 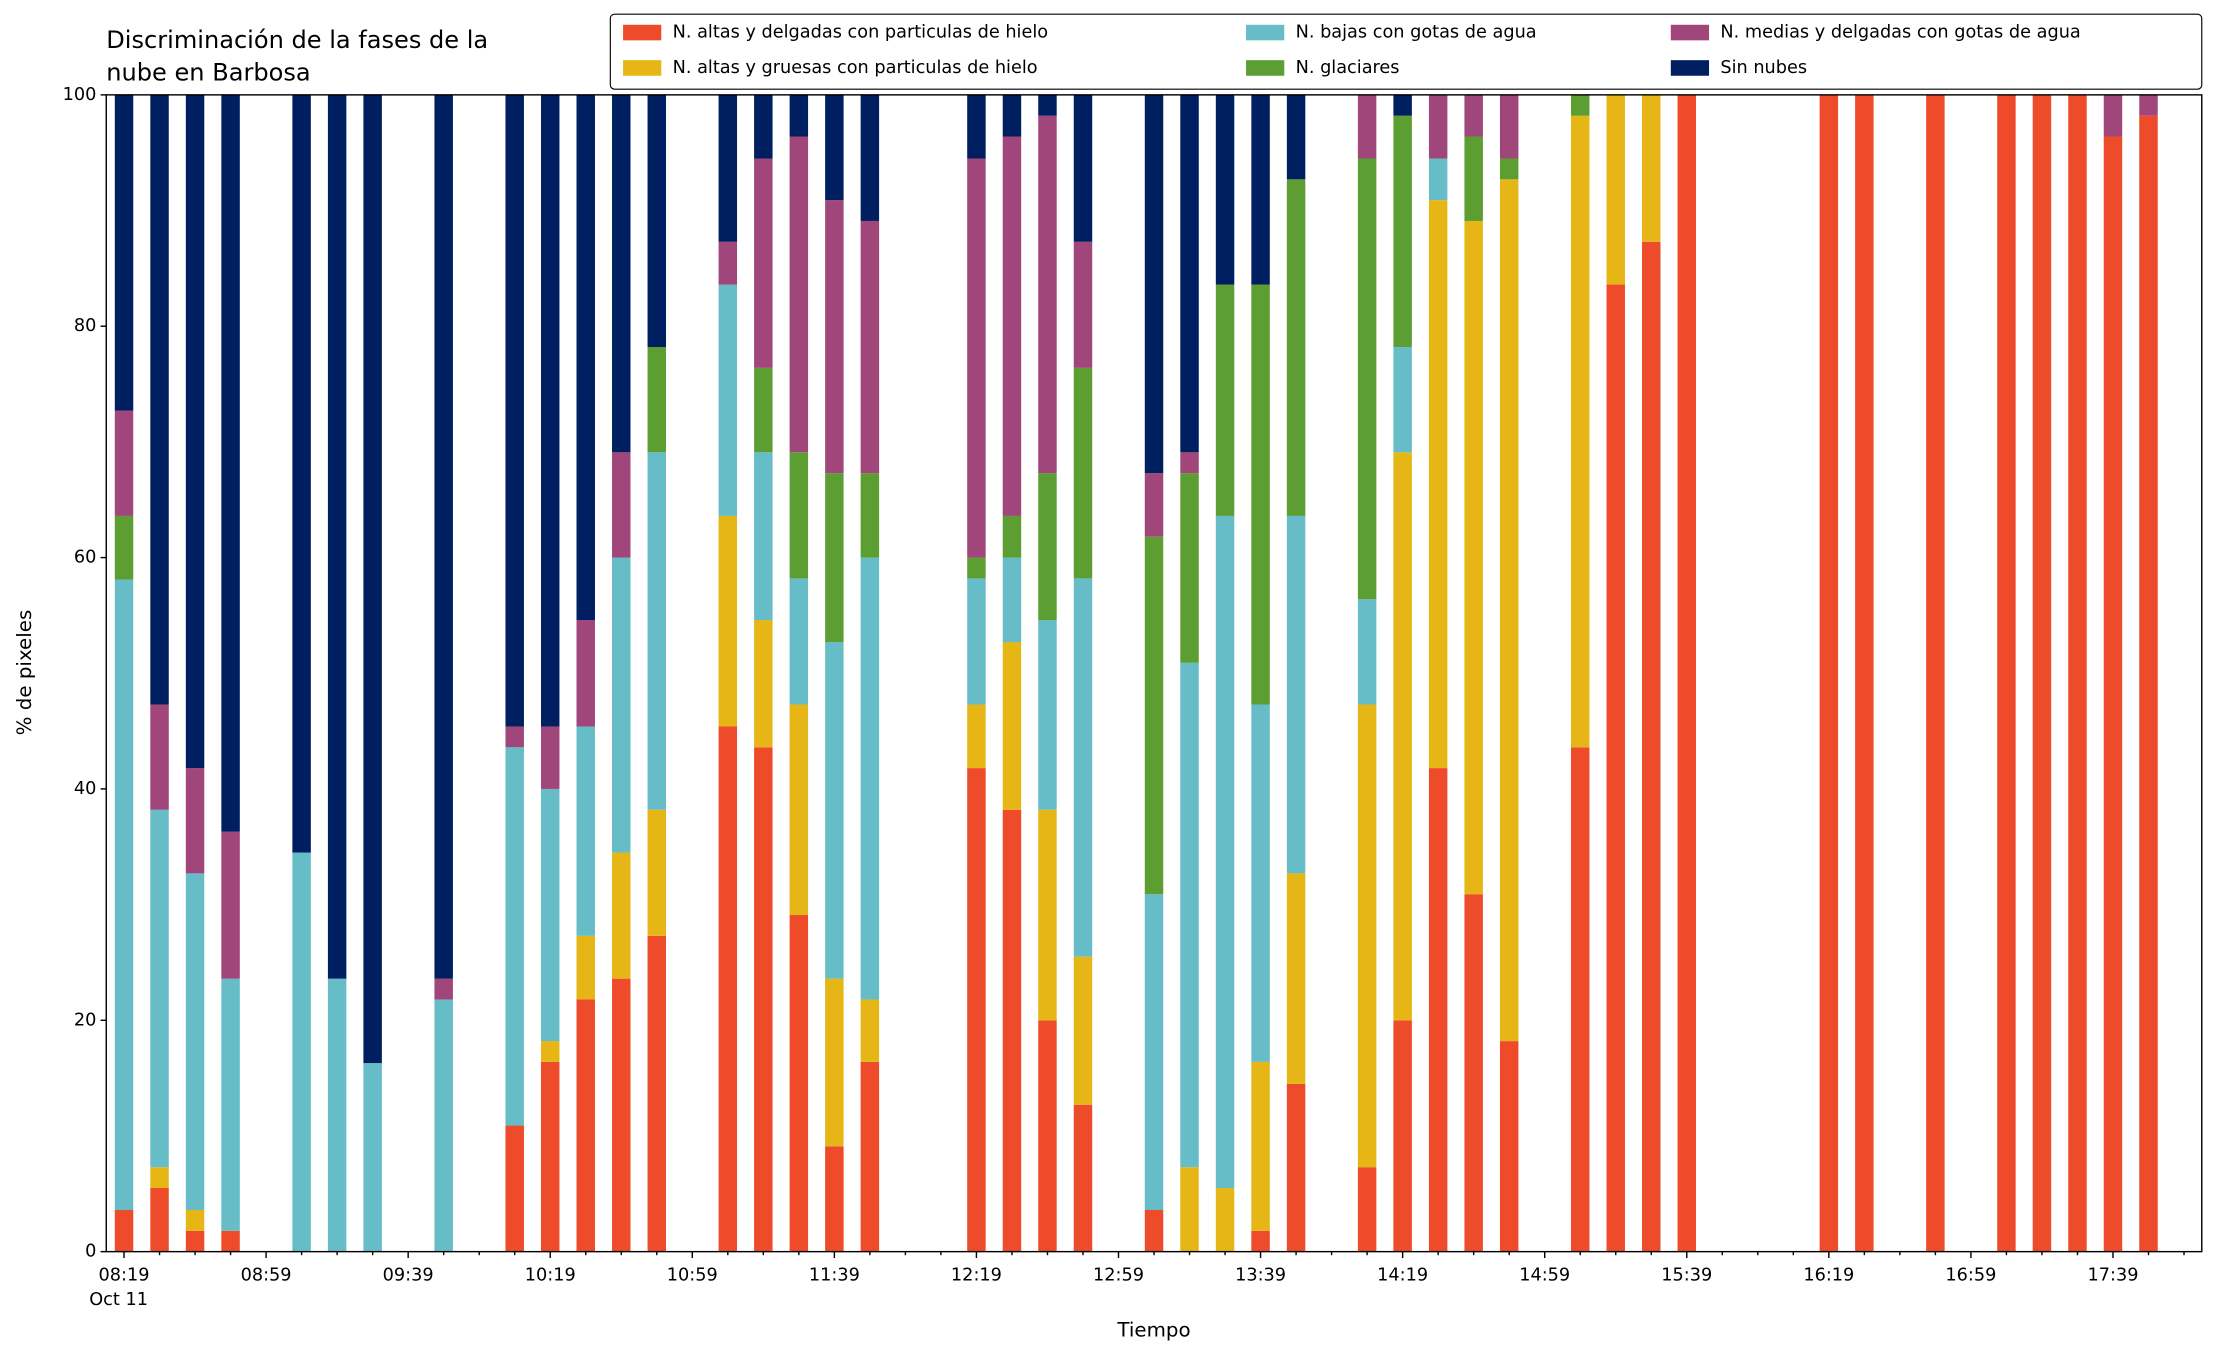 I want to click on legend-label: Sin nubes, so click(x=1763, y=68).